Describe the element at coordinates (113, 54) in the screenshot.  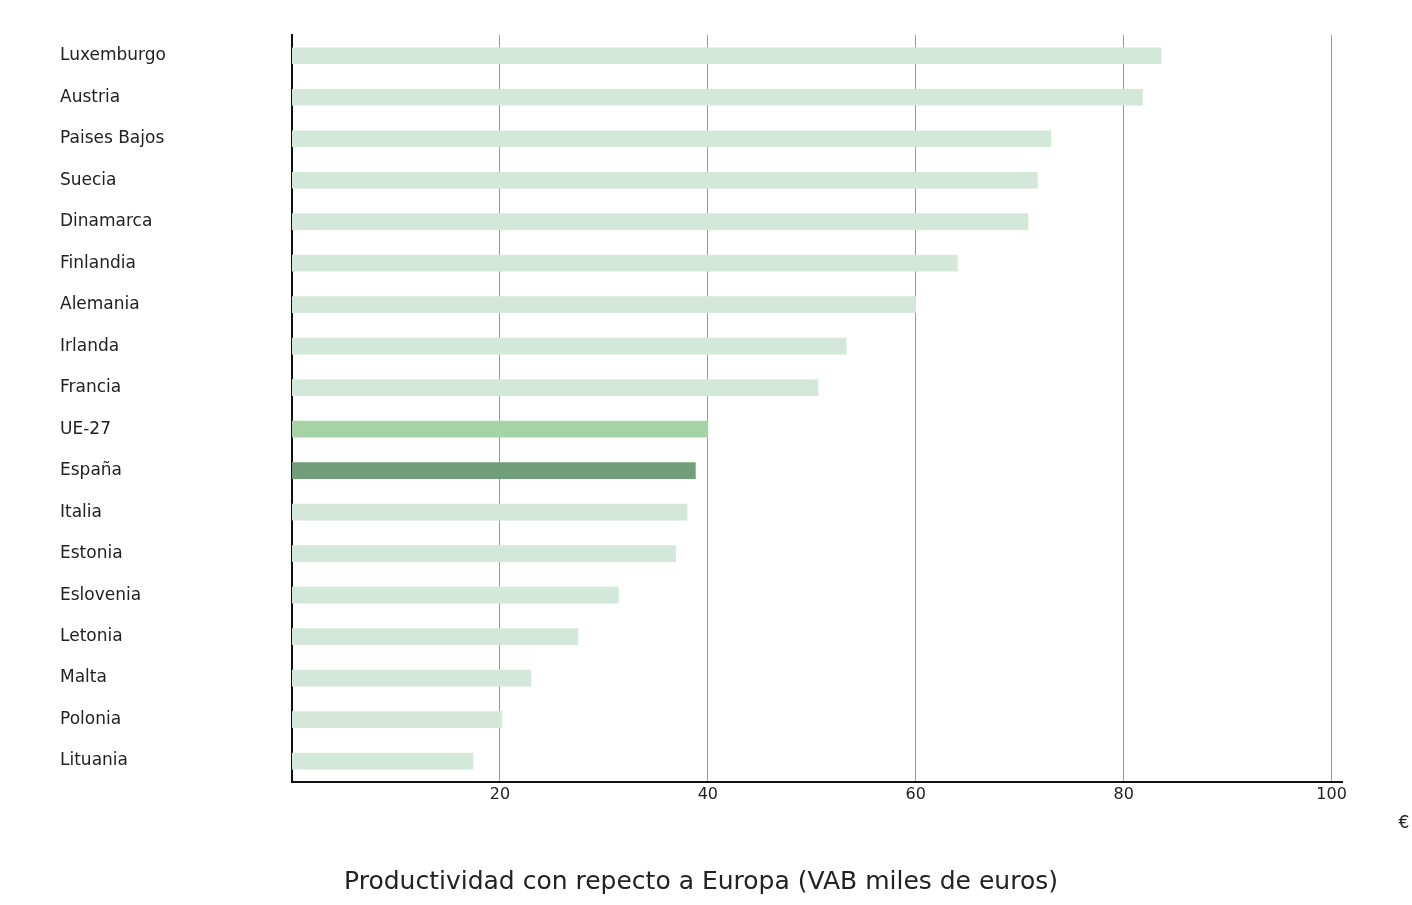
I see `y-tick-label: Luxemburgo` at that location.